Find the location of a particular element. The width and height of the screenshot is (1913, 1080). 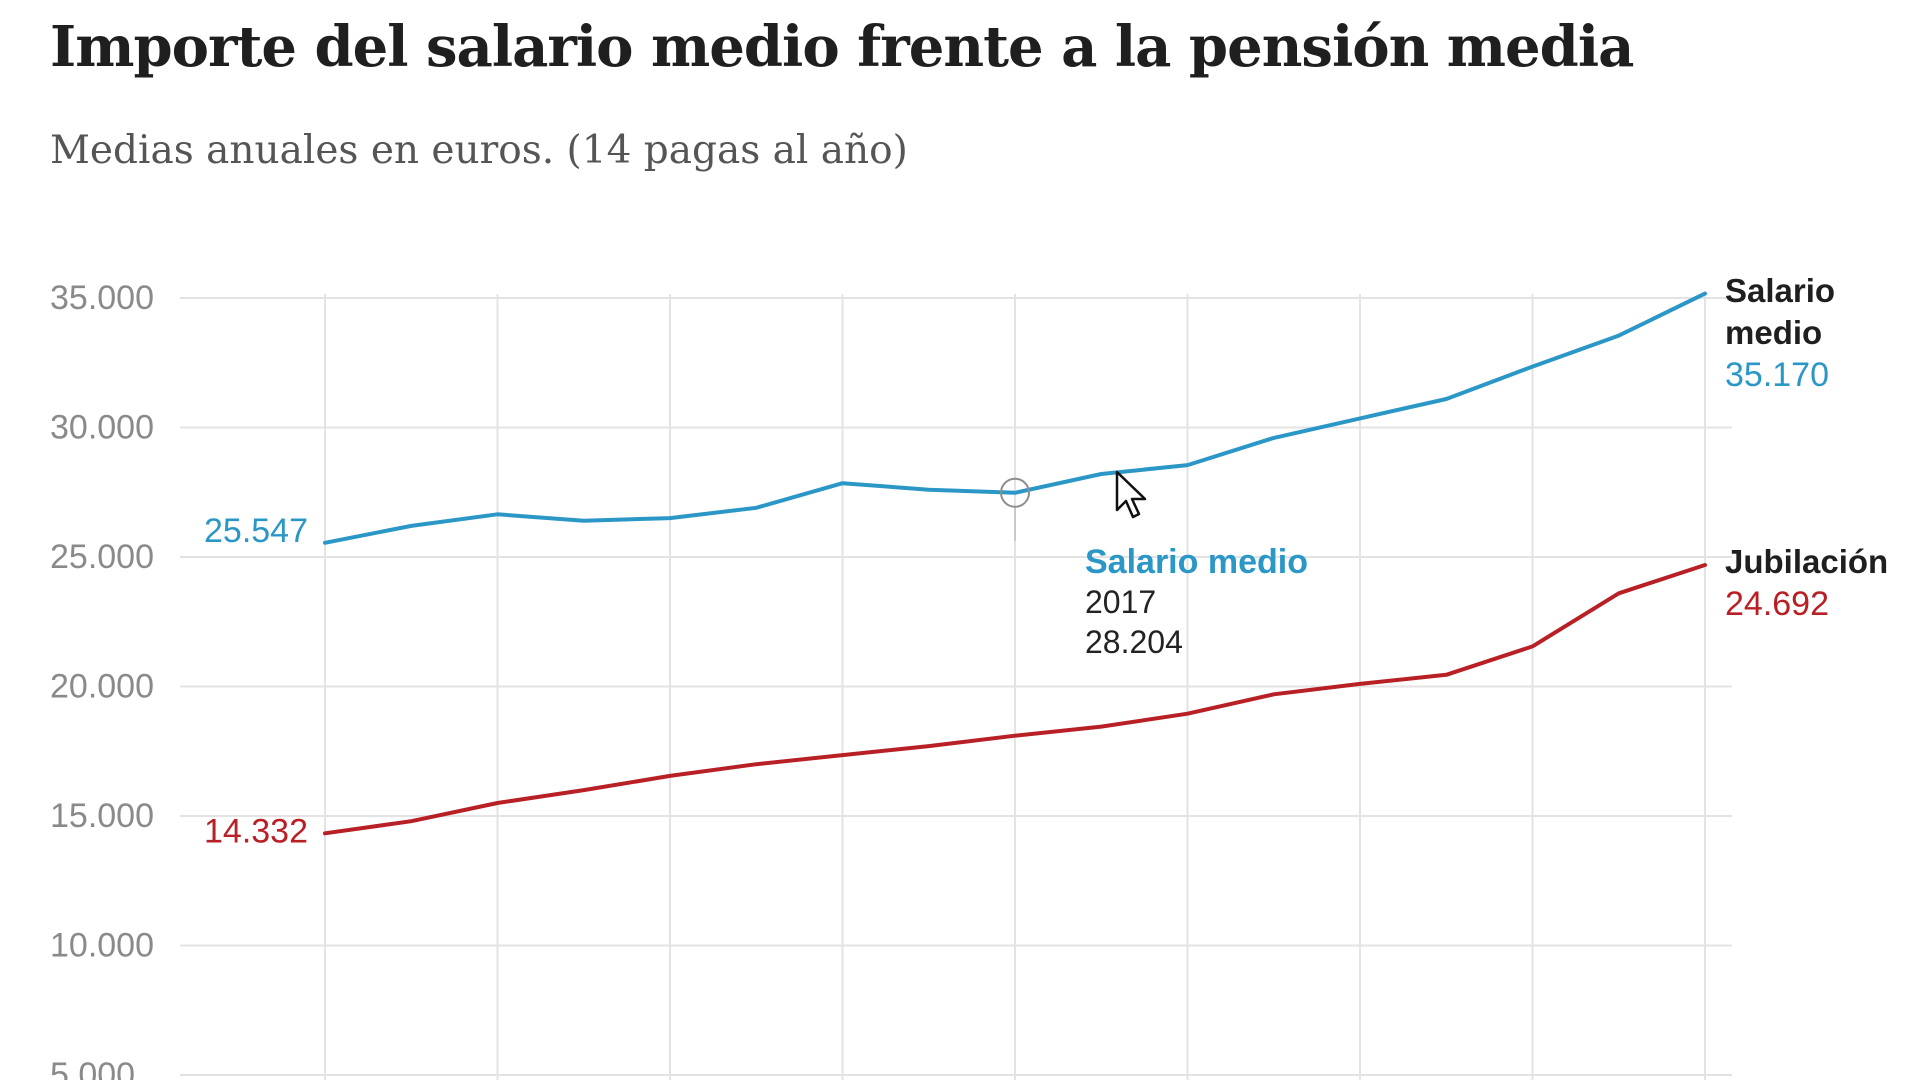

series-end-name: medio is located at coordinates (1773, 332).